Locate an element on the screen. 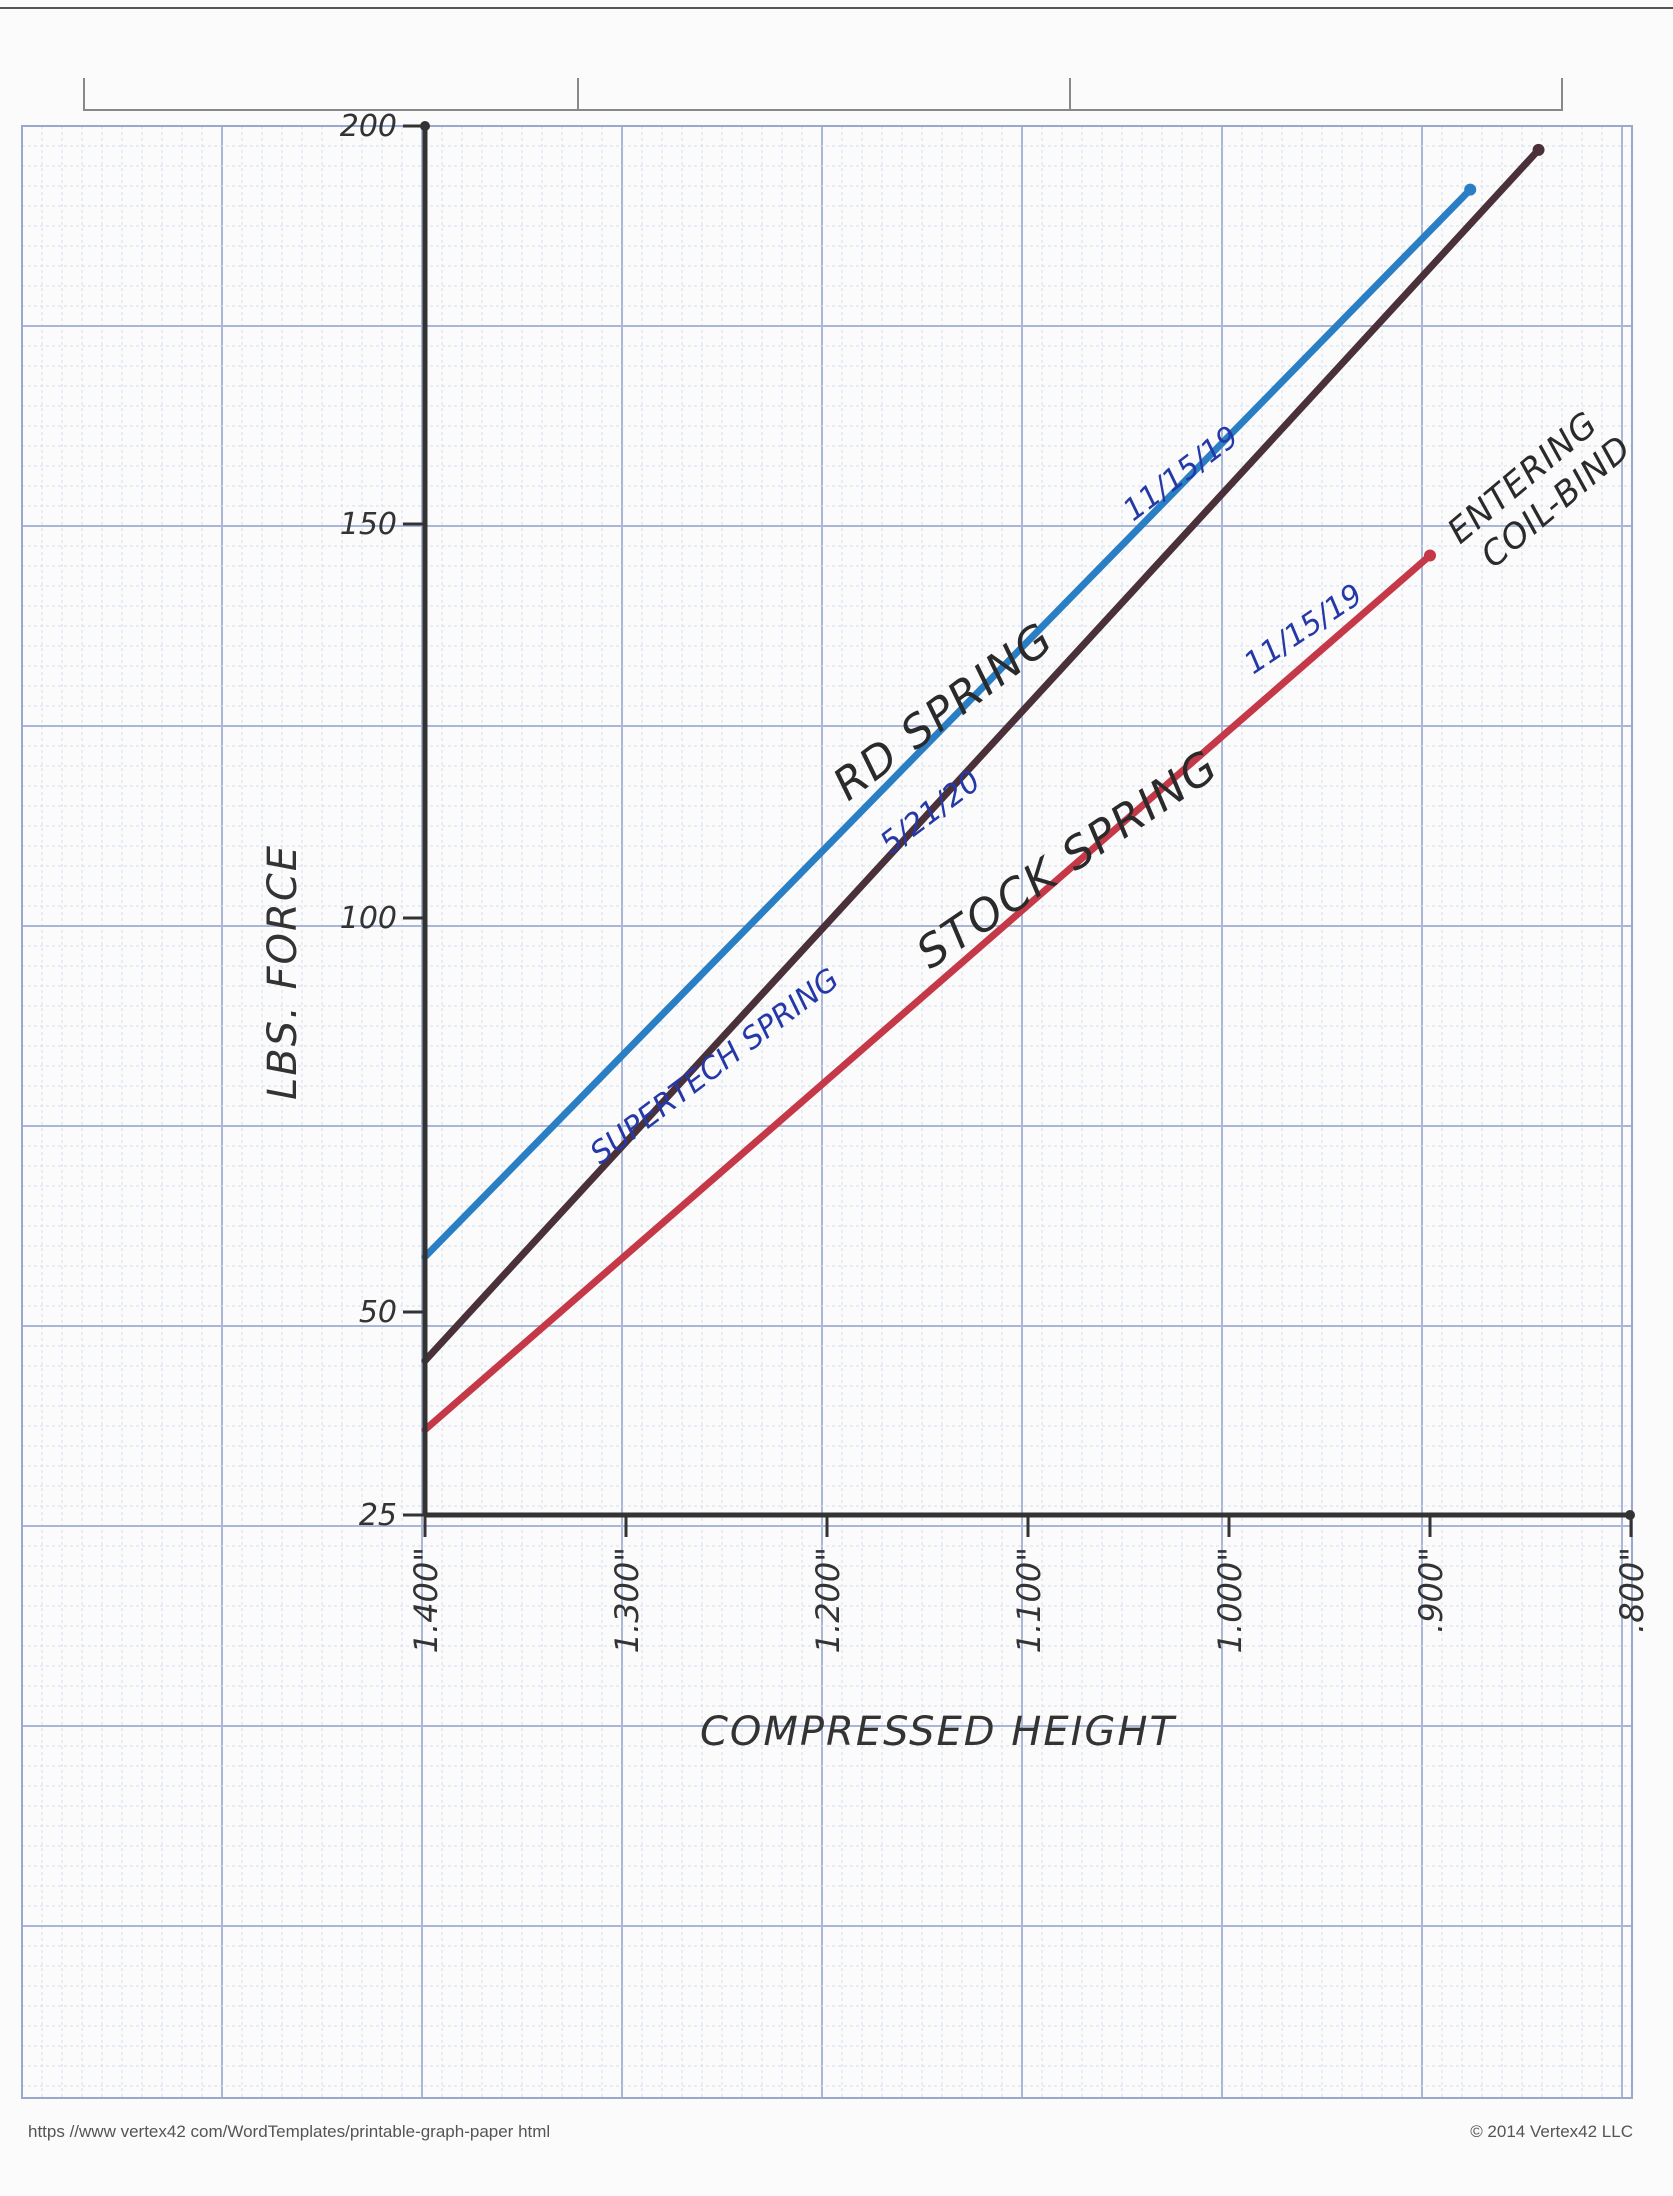 This screenshot has height=2196, width=1673. y-tick-label: 50 is located at coordinates (378, 1312).